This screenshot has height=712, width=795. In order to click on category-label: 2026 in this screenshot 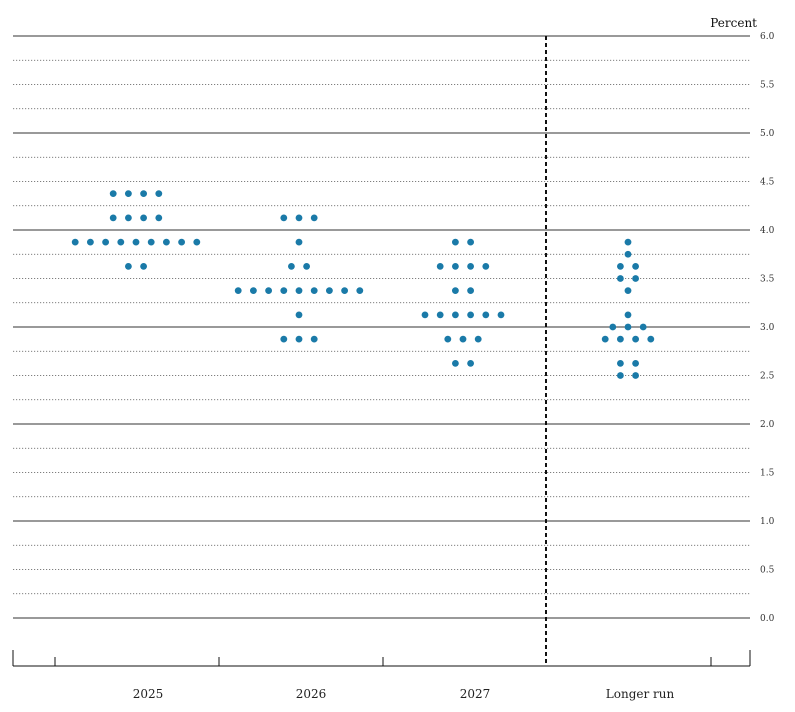, I will do `click(311, 694)`.